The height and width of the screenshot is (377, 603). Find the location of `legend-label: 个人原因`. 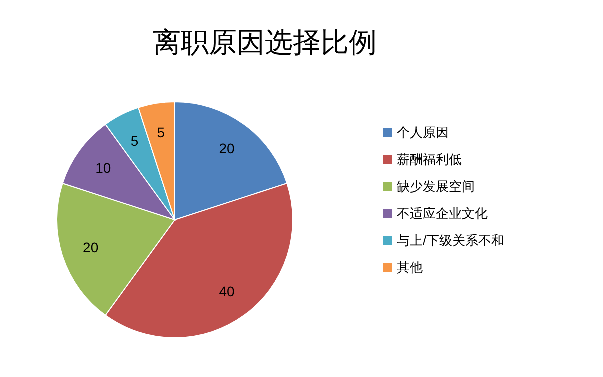

legend-label: 个人原因 is located at coordinates (423, 132).